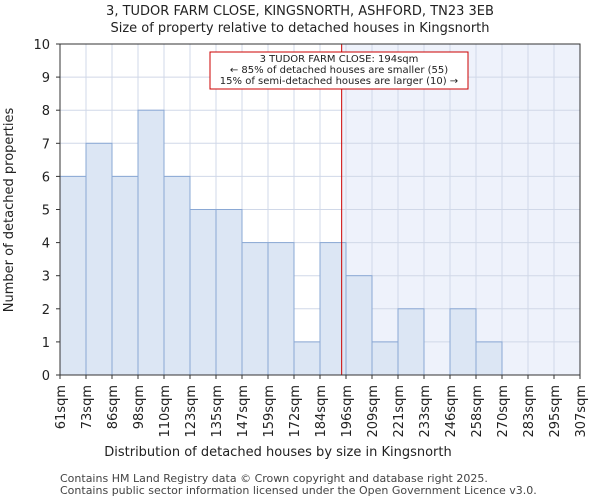 This screenshot has width=600, height=500. Describe the element at coordinates (139, 407) in the screenshot. I see `x-tick-label: 98sqm` at that location.